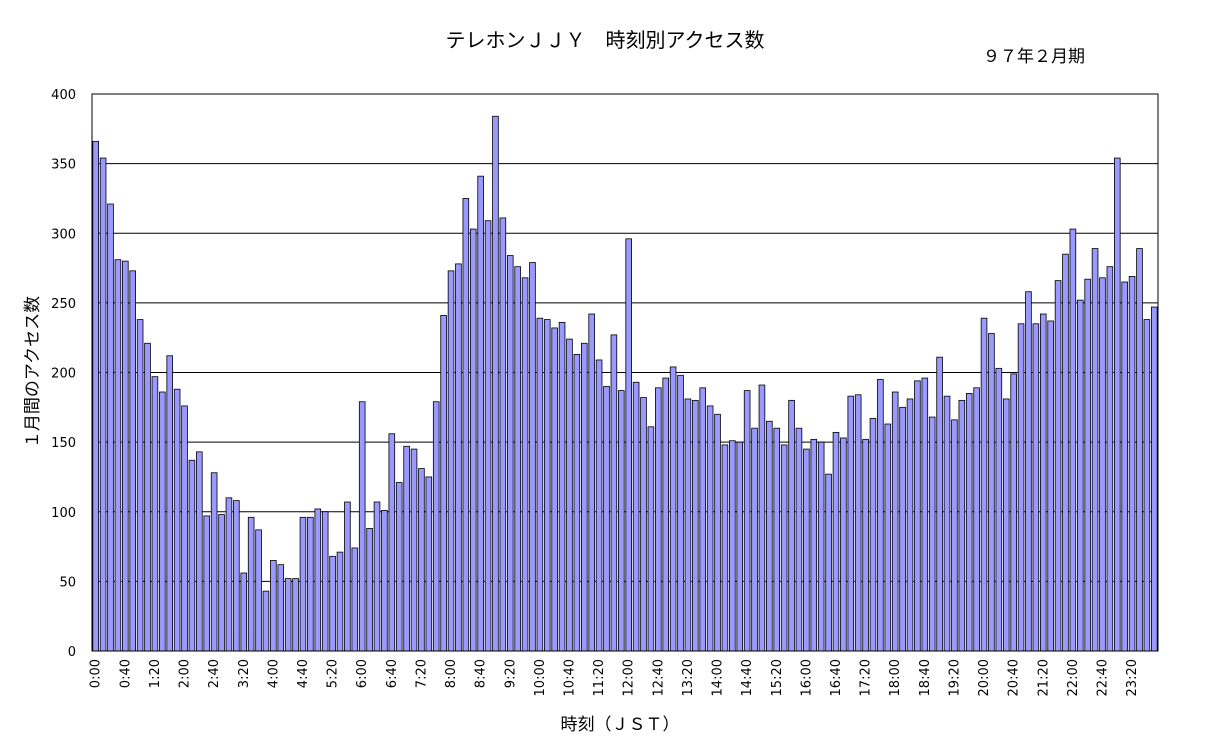  What do you see at coordinates (1014, 677) in the screenshot?
I see `x-tick-label: 20:40` at bounding box center [1014, 677].